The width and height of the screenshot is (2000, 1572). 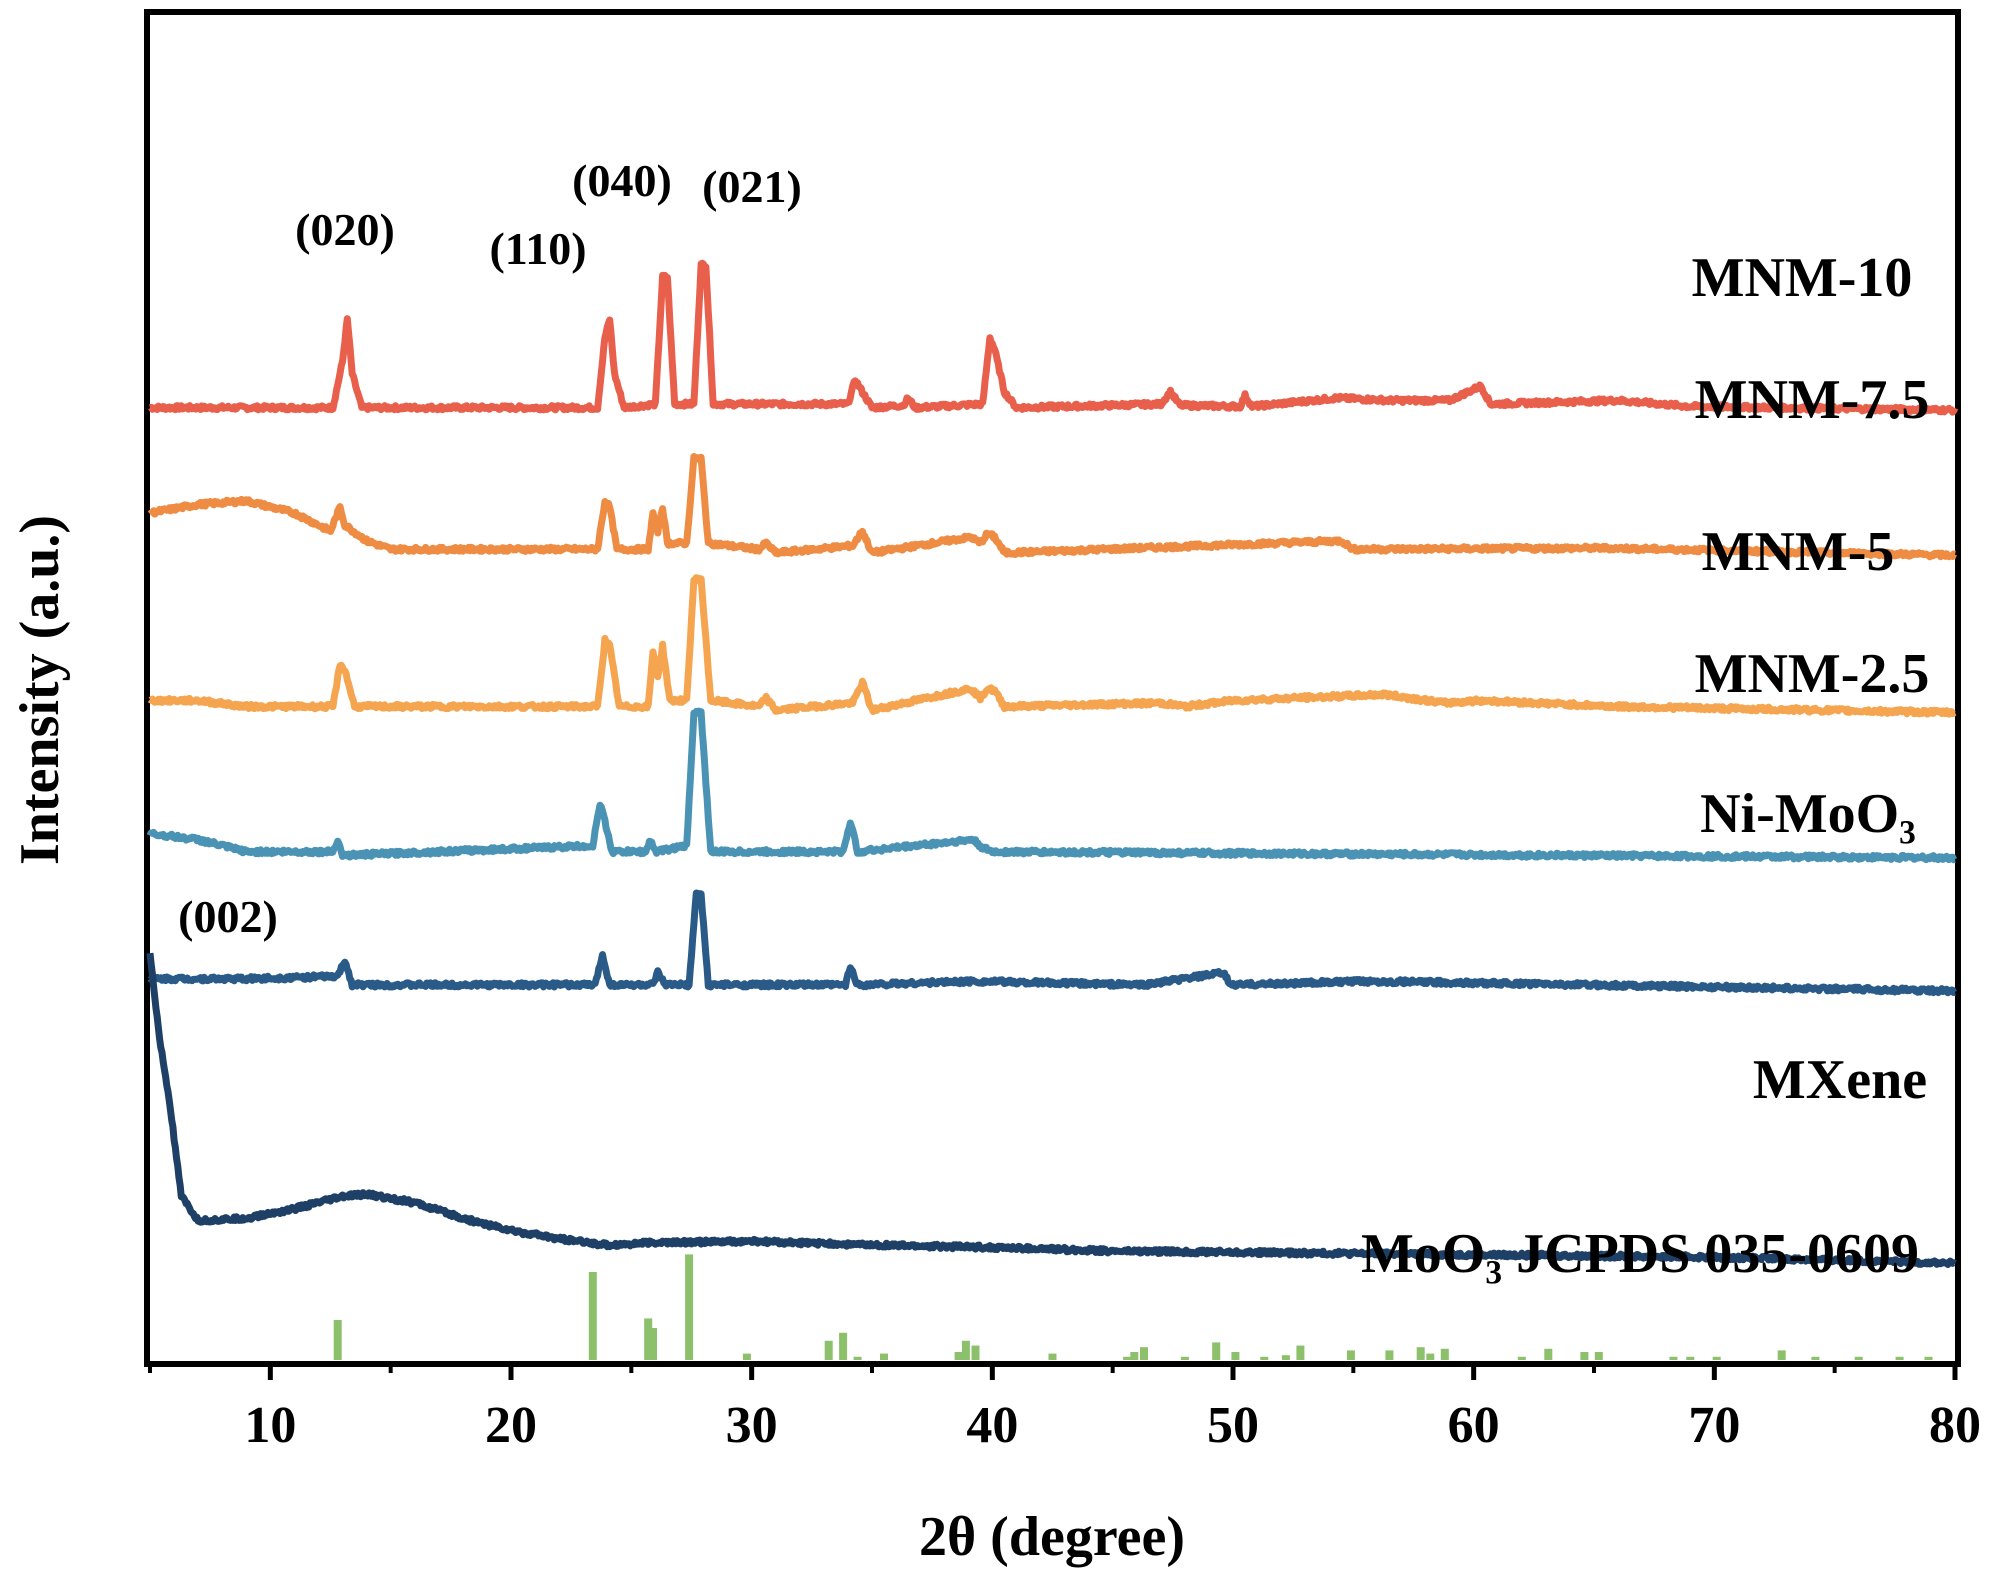 What do you see at coordinates (537, 248) in the screenshot?
I see `peak-label-110: (110)` at bounding box center [537, 248].